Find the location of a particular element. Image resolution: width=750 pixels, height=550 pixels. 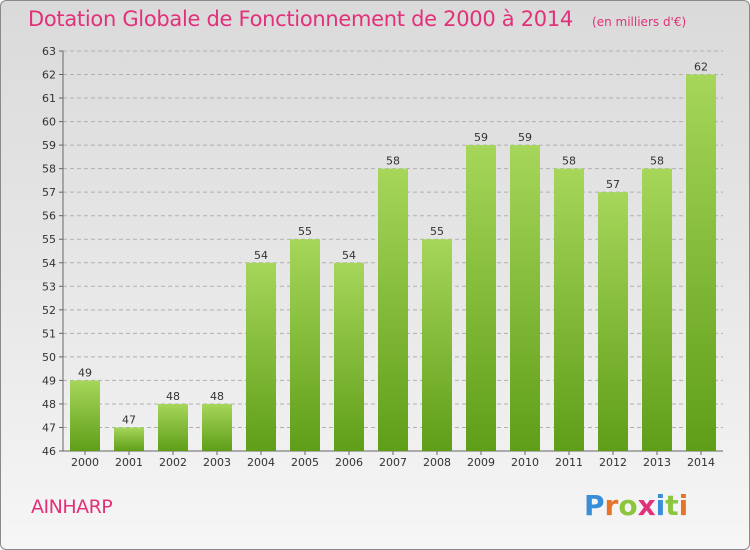

x-tick-label: 2009 is located at coordinates (481, 462).